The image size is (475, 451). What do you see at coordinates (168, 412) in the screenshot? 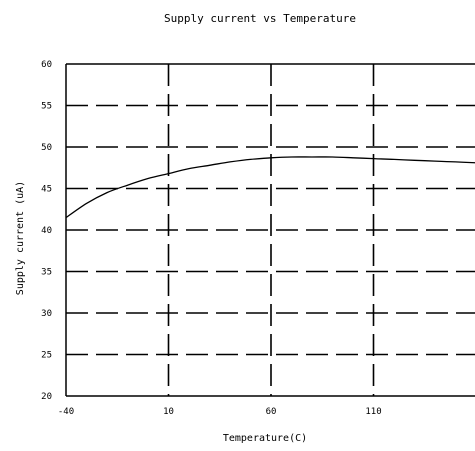
I see `x-tick-label: 10` at bounding box center [168, 412].